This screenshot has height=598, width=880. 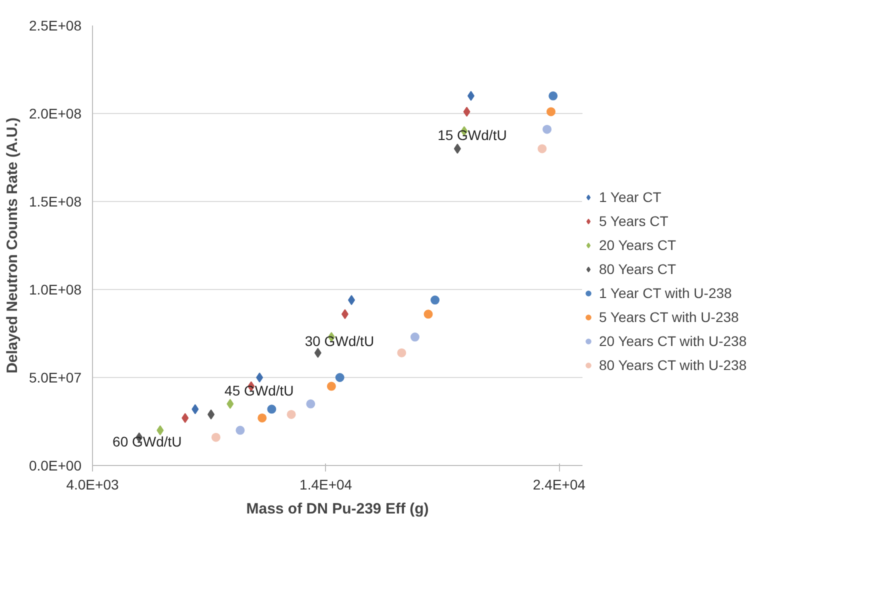 What do you see at coordinates (55, 466) in the screenshot?
I see `y-tick-label: 0.0E+00` at bounding box center [55, 466].